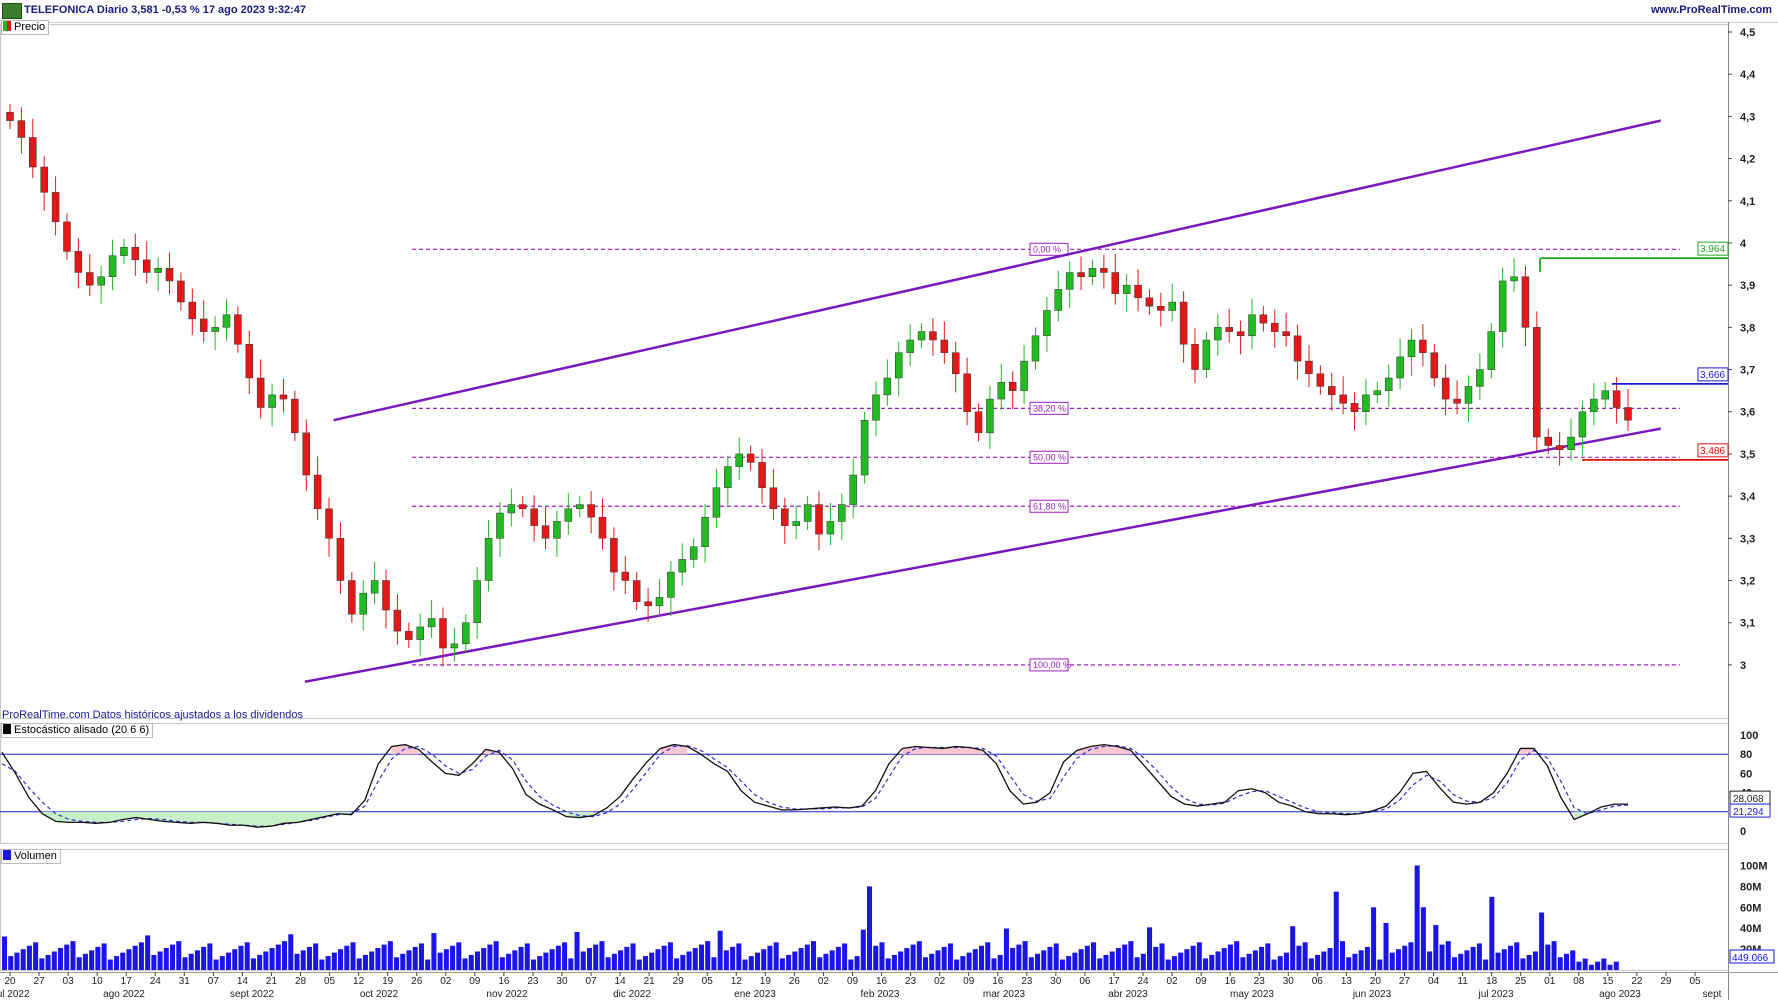  I want to click on x-tick-day: 25, so click(1521, 981).